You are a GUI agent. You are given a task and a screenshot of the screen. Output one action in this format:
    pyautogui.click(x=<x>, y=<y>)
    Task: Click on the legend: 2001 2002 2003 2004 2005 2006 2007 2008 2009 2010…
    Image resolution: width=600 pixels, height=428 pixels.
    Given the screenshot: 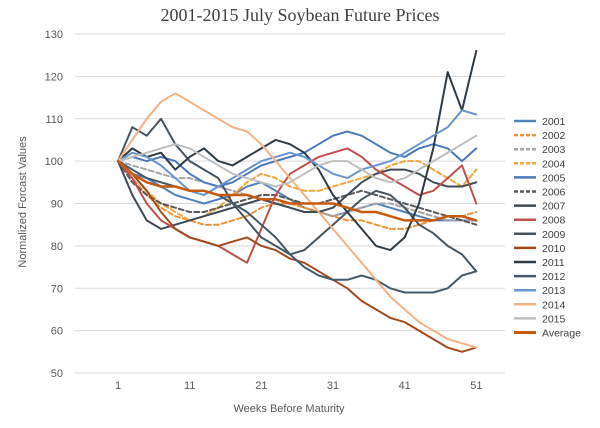 What is the action you would take?
    pyautogui.click(x=547, y=228)
    